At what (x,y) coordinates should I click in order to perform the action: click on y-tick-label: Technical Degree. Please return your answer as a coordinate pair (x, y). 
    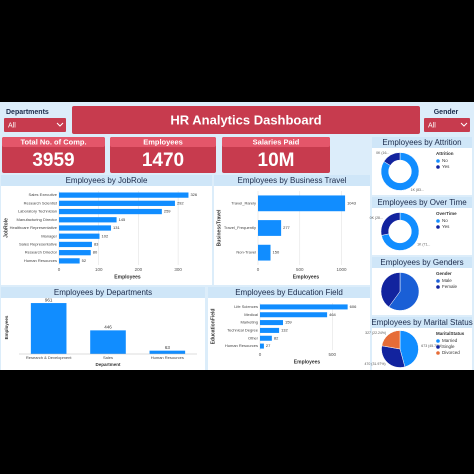
    Looking at the image, I should click on (243, 329).